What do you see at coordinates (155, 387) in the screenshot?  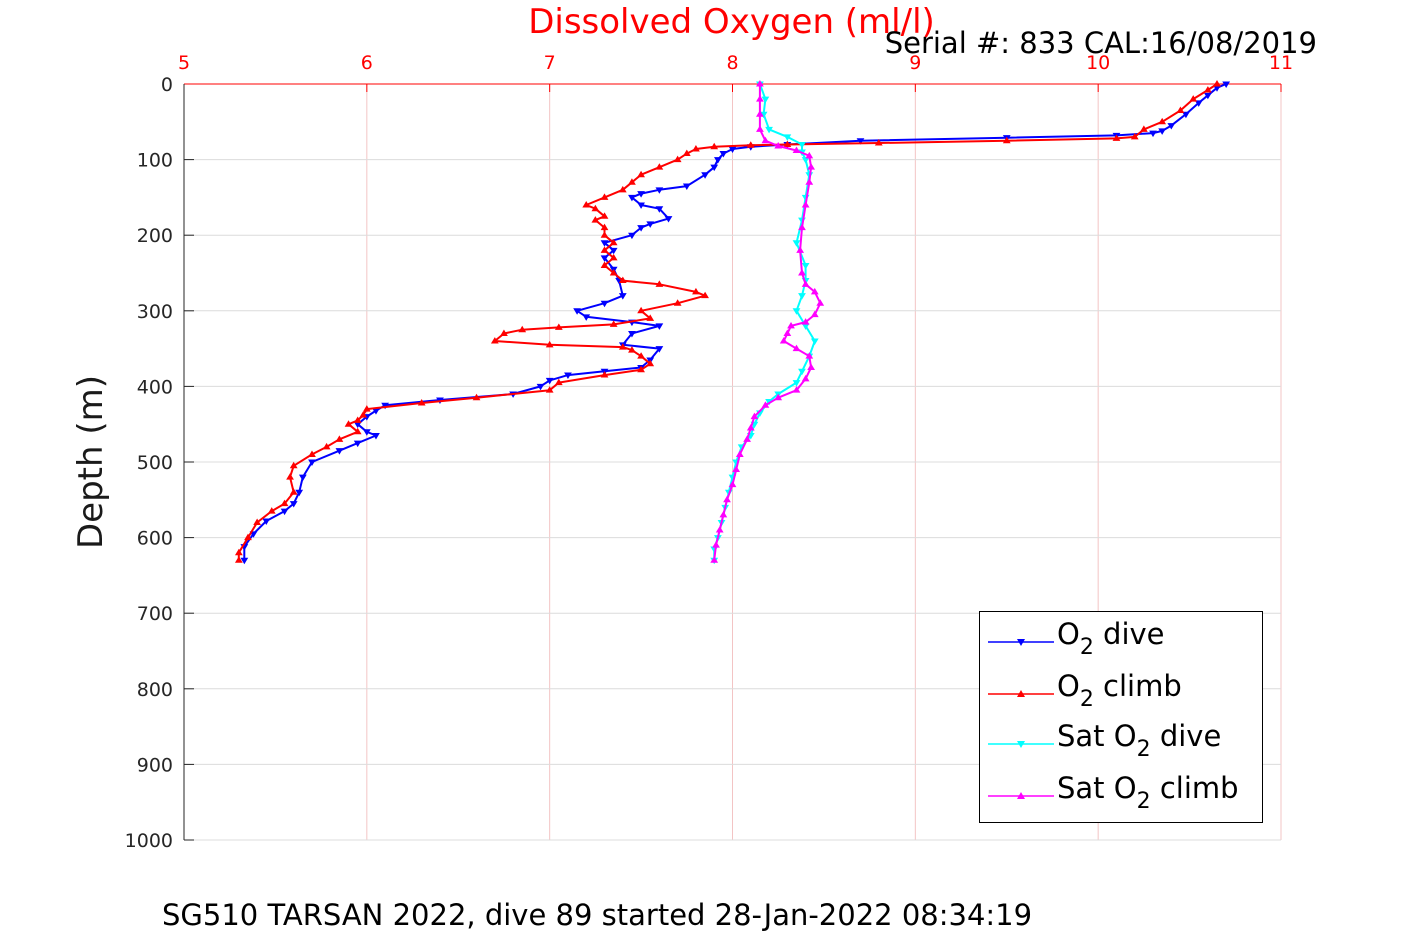 I see `y-tick-label: 400` at bounding box center [155, 387].